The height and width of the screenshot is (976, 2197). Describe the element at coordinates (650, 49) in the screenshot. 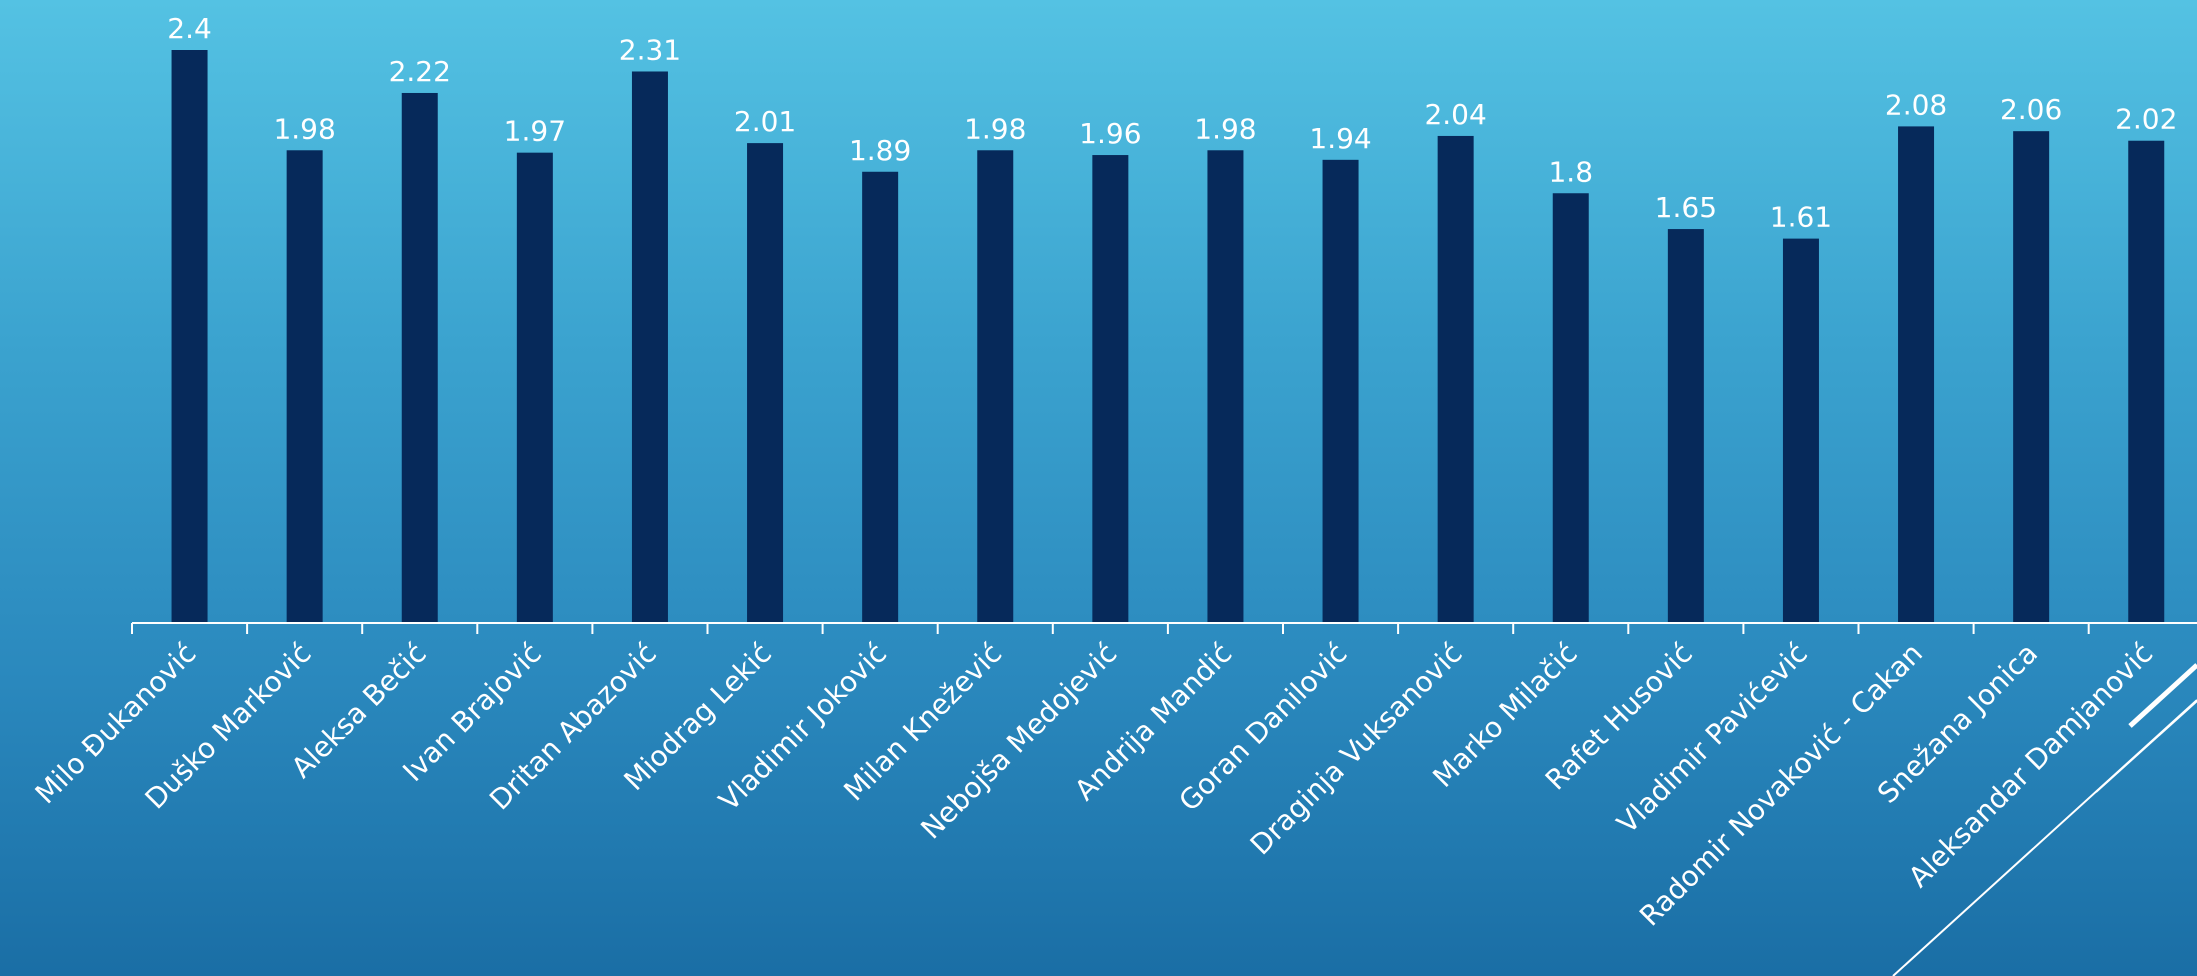

I see `data-label: 2.31` at that location.